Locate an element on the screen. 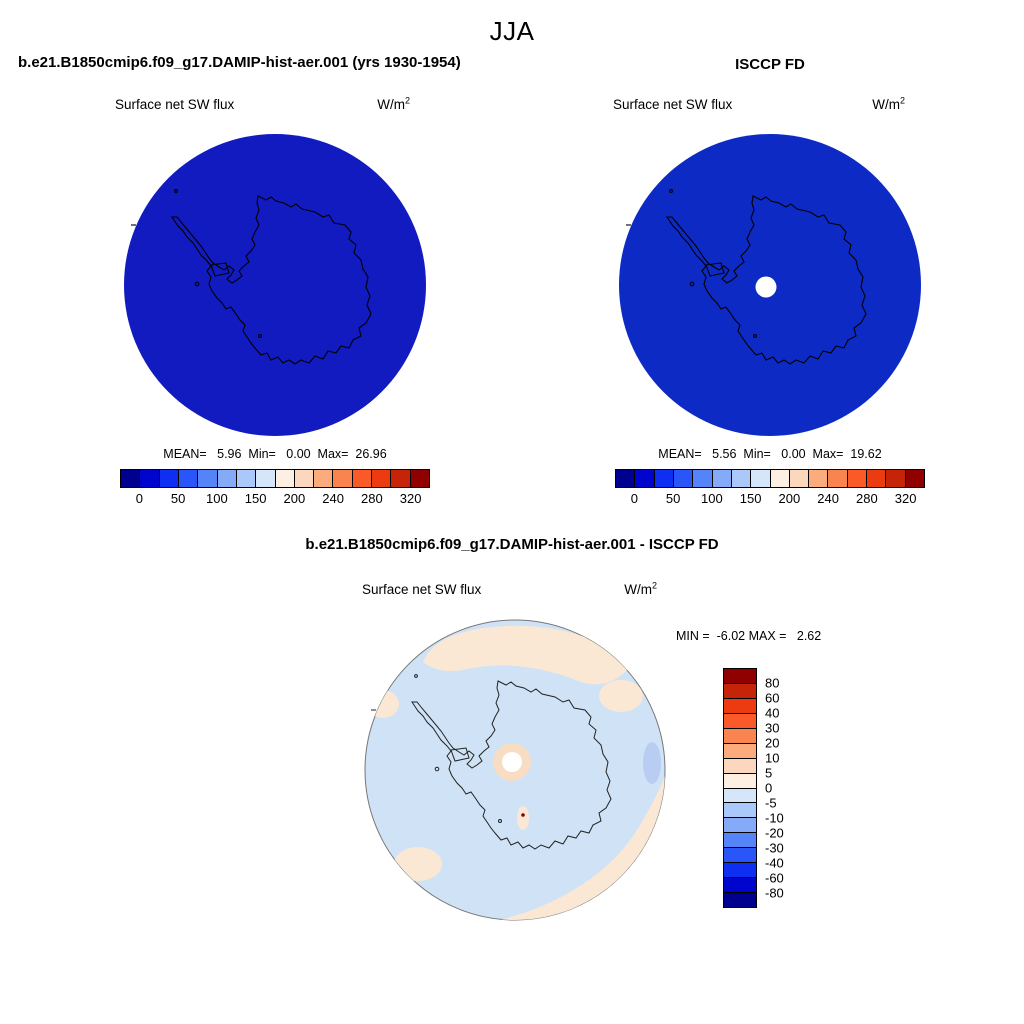  model-subtitle-row: Surface net SW flux W/m2 is located at coordinates (262, 103).